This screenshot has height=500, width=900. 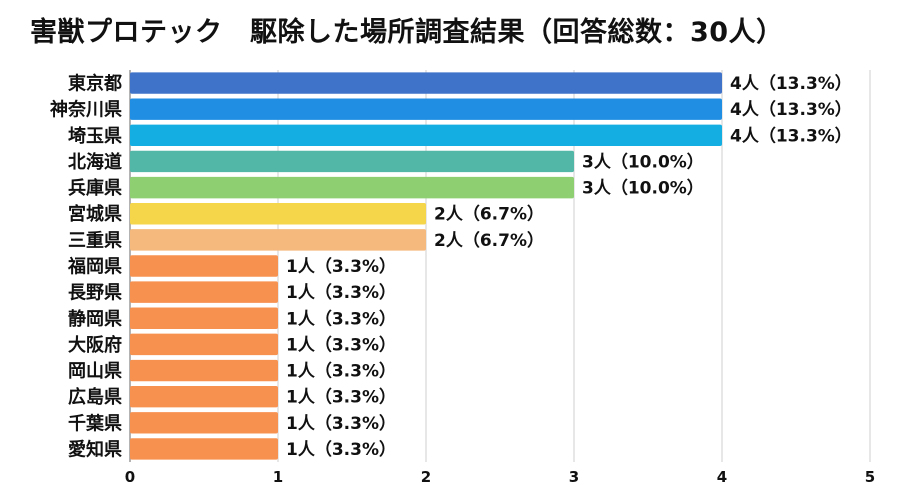 I want to click on x-tick-label: 2, so click(x=426, y=477).